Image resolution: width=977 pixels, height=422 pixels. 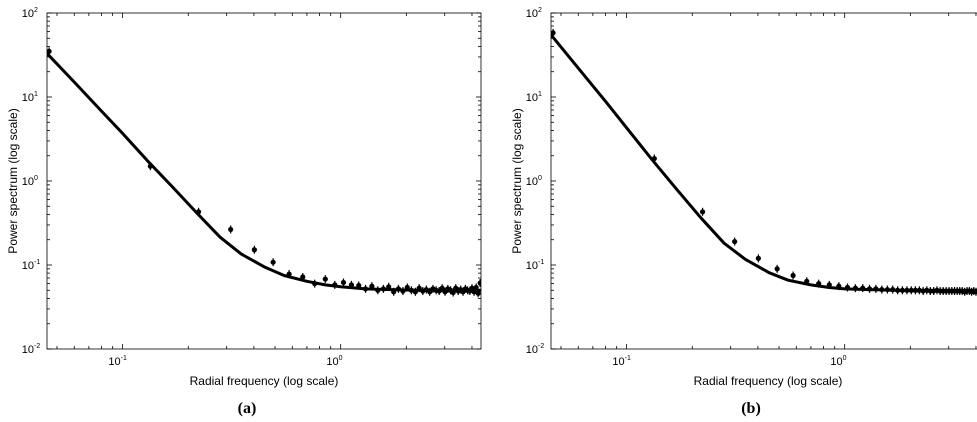 I want to click on y-axis-label-a: Power spectrum (log scale), so click(x=13, y=180).